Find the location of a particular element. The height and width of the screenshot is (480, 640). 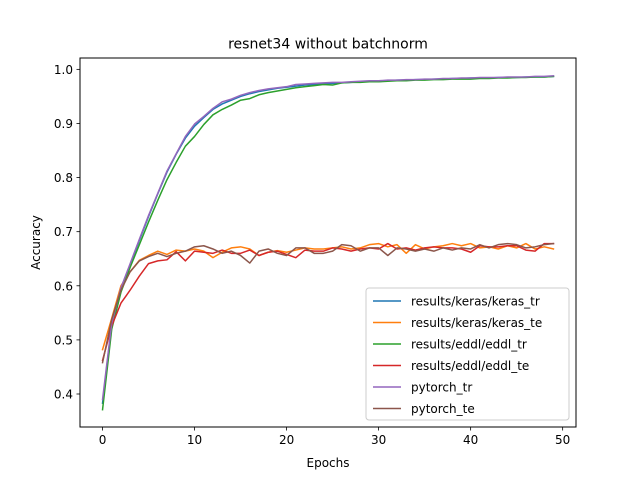

legend-label-2: results/eddl/eddl_tr is located at coordinates (469, 345).